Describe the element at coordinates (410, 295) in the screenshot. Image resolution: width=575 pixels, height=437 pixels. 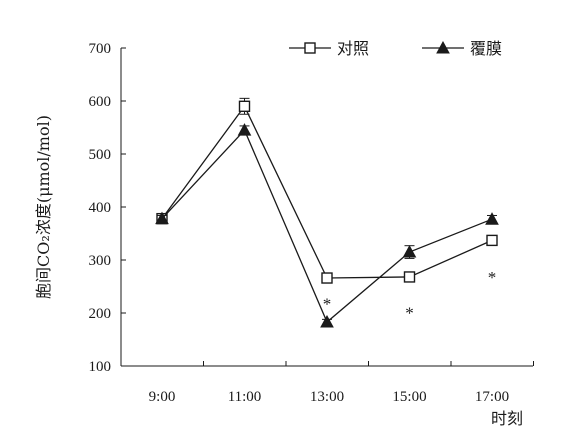
I see `annotations: * * *` at that location.